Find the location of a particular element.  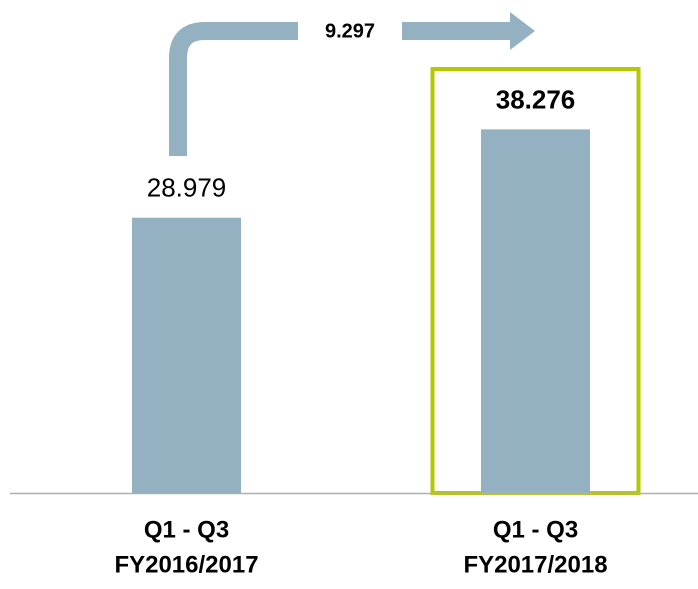

difference-arrow is located at coordinates (352, 84).